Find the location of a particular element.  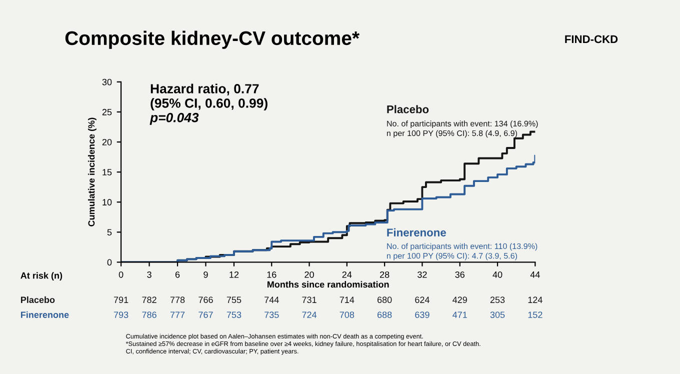

text: 744 is located at coordinates (271, 299).